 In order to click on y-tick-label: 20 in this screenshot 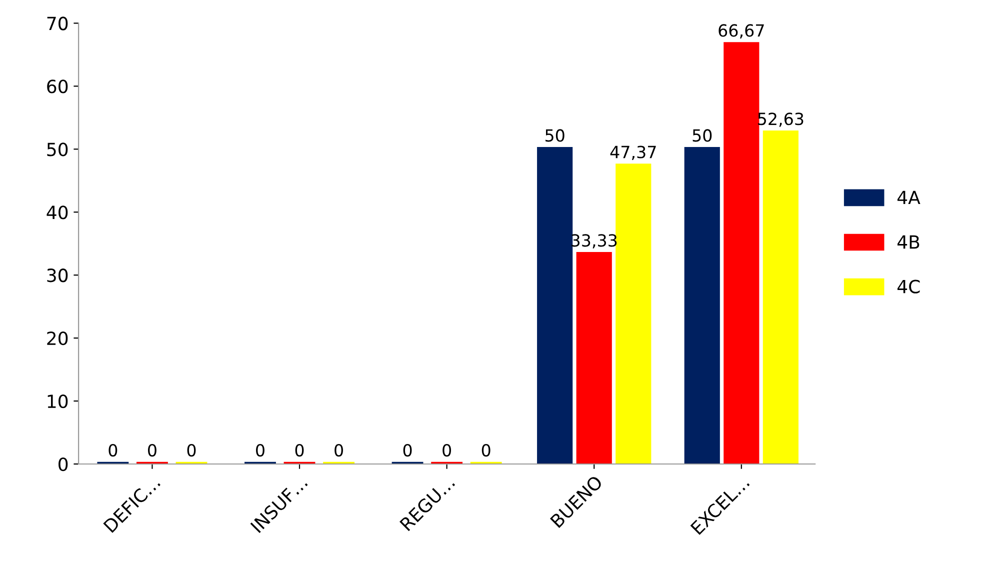, I will do `click(57, 339)`.